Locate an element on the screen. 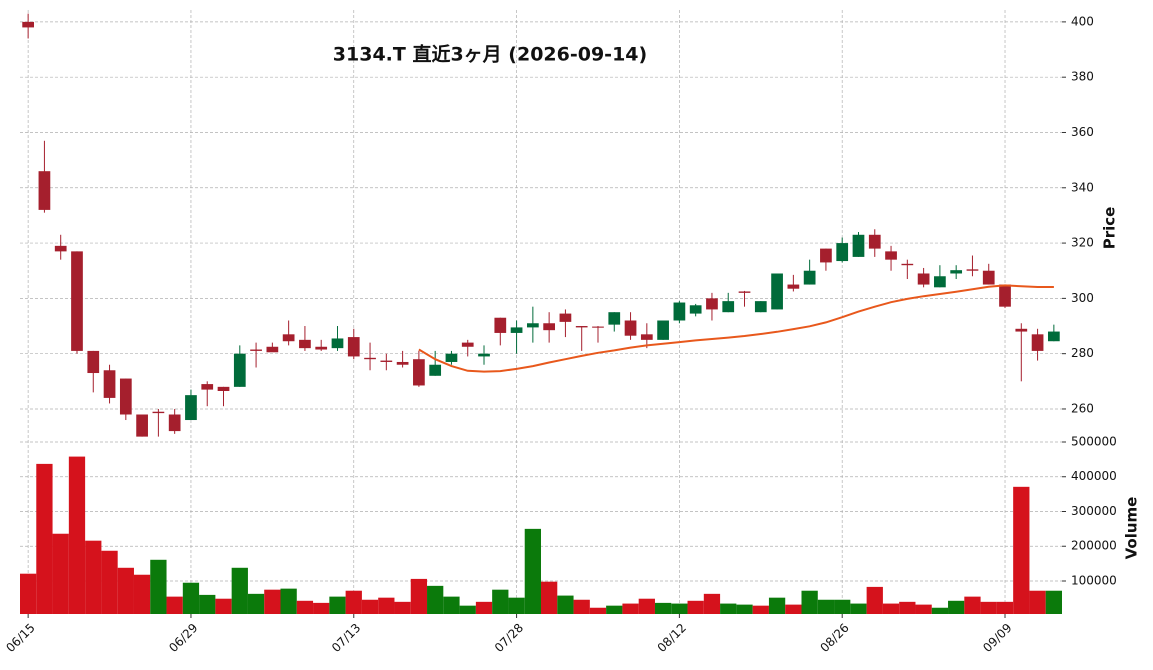 The image size is (1153, 670). x-tick-label: 07/13 is located at coordinates (346, 638).